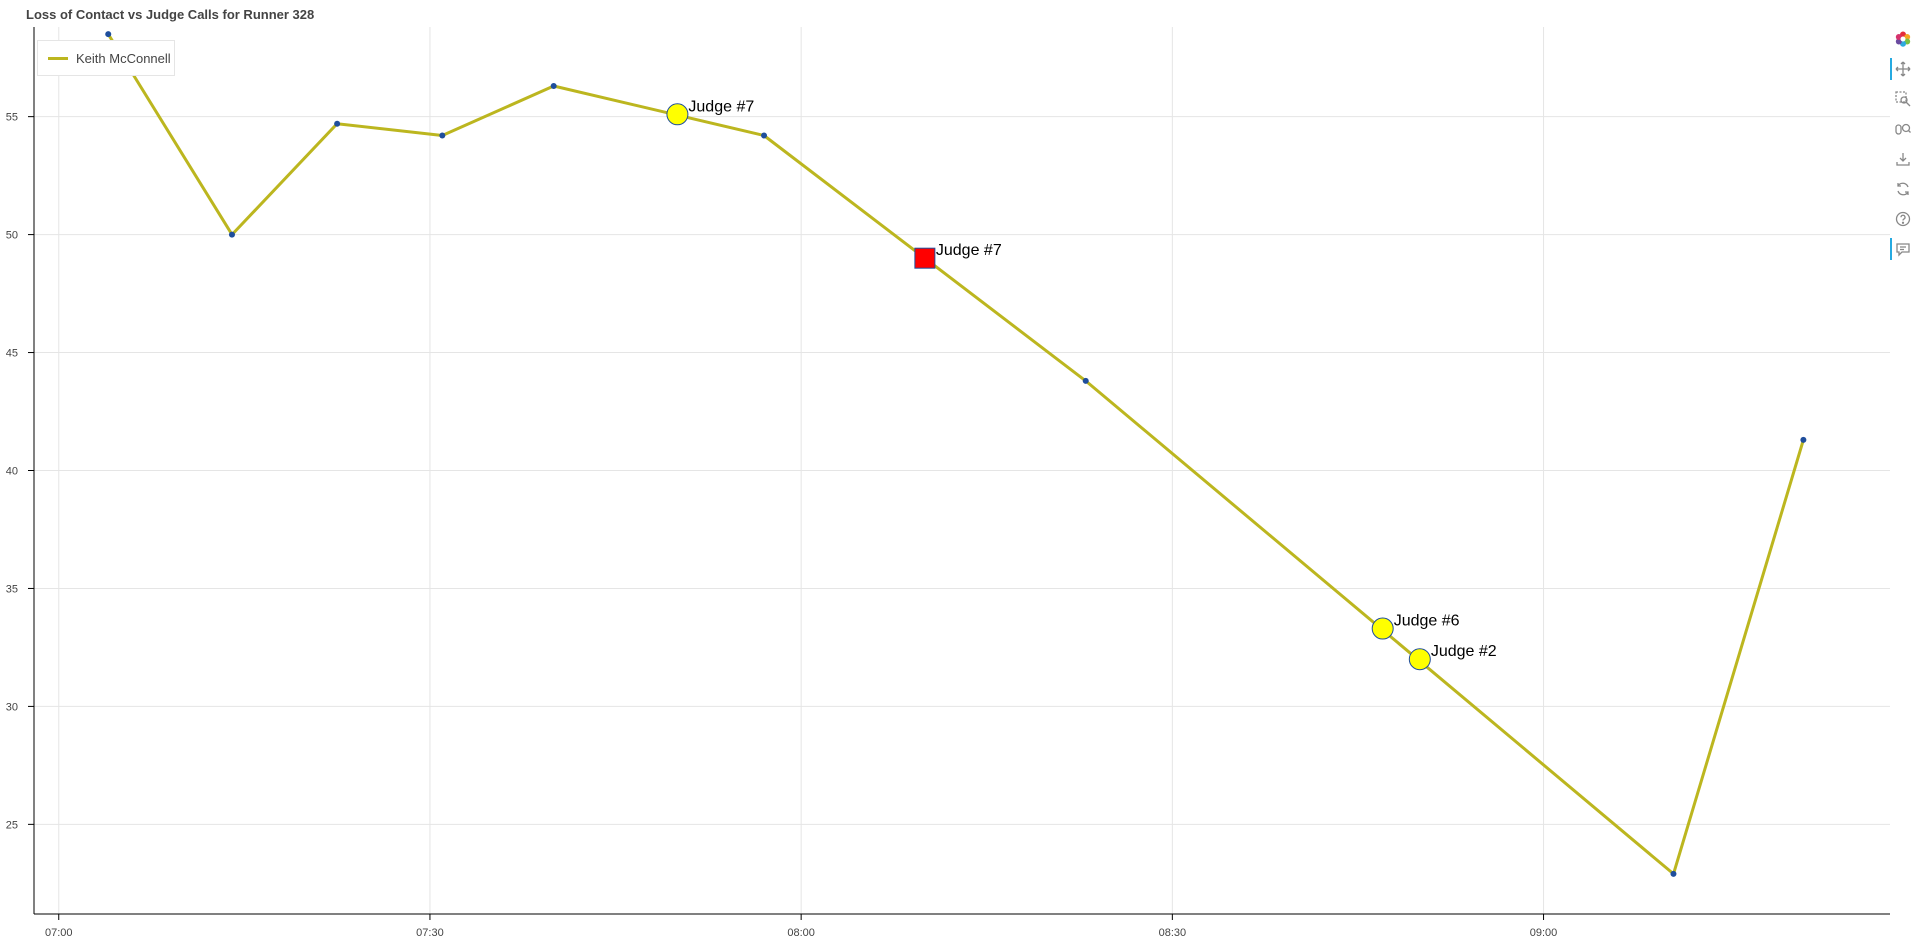 The image size is (1920, 940). I want to click on box-zoom-icon, so click(1903, 99).